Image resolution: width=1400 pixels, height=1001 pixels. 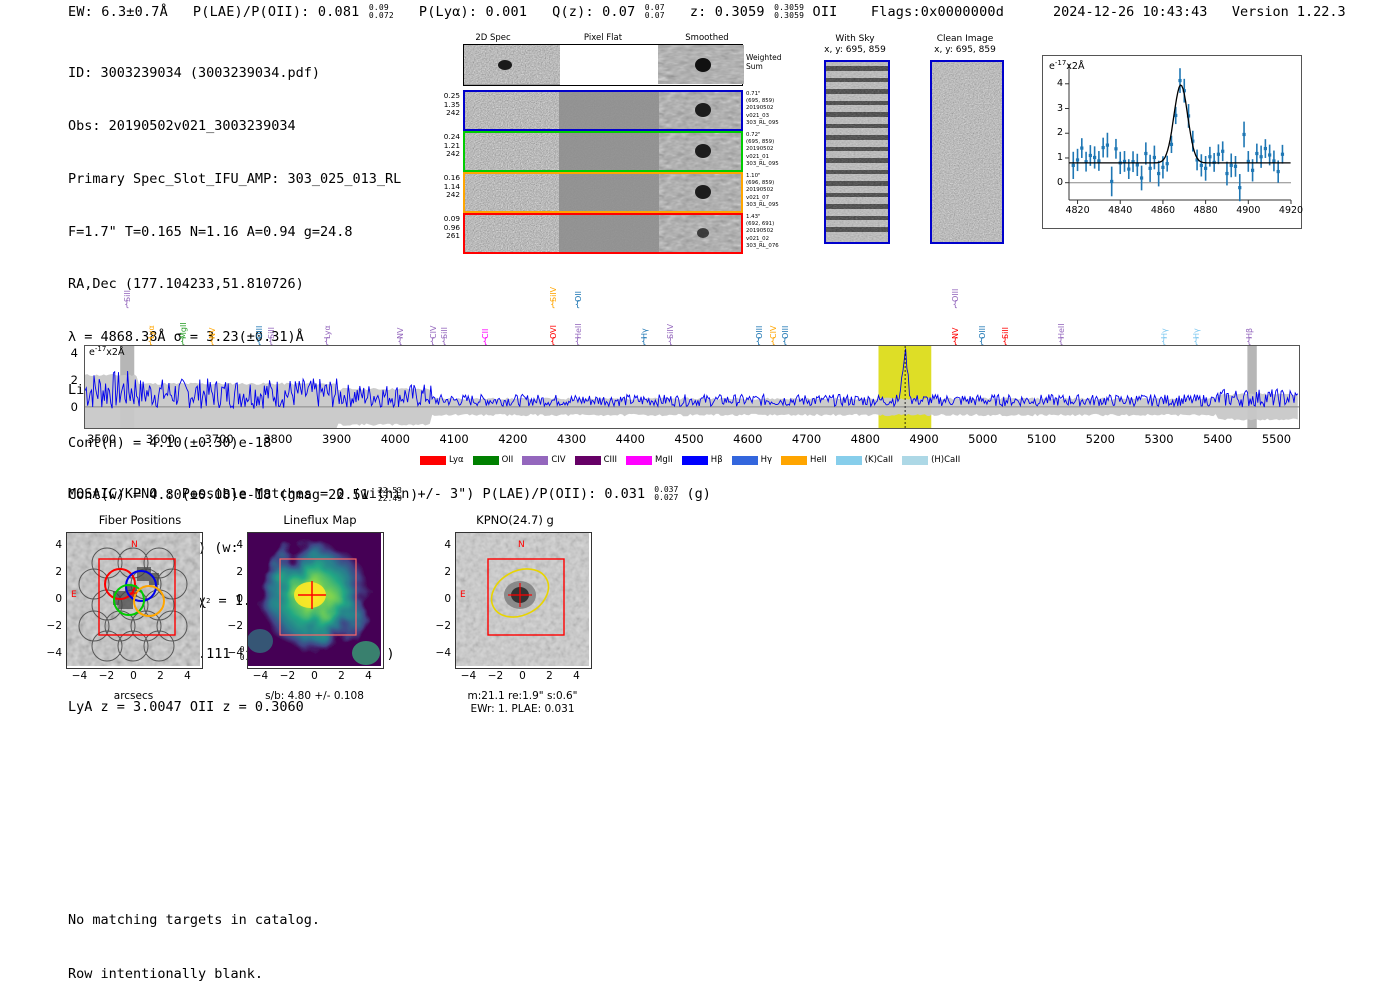 I want to click on spectrum-line-flag: CIV, so click(x=774, y=332).